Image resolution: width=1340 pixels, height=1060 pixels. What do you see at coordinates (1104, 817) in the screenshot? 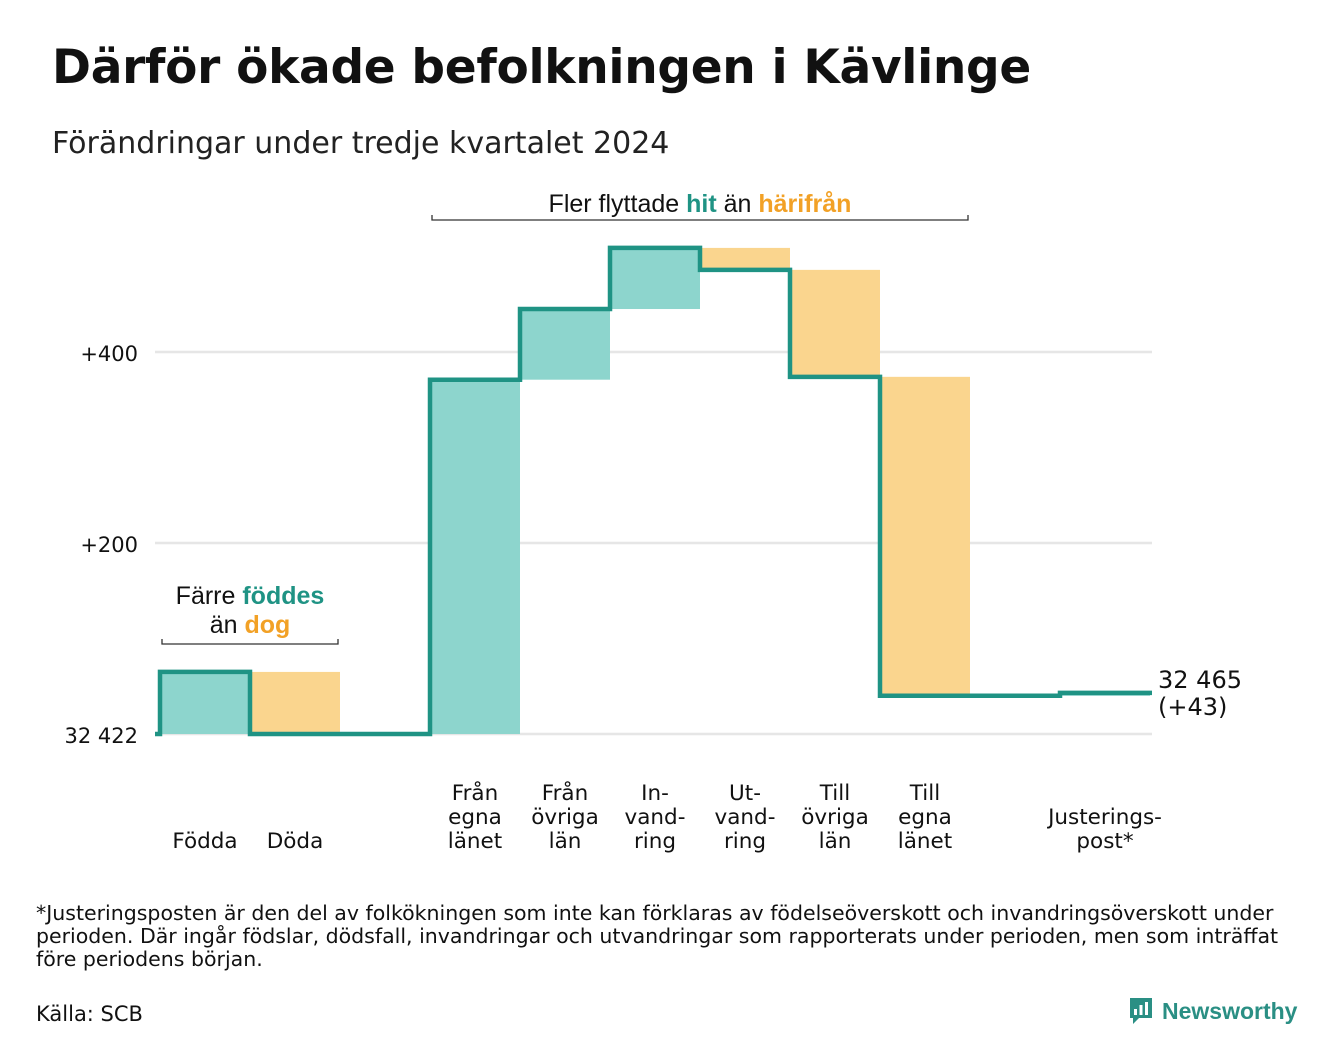
I see `category-label-10-0: Justerings-` at bounding box center [1104, 817].